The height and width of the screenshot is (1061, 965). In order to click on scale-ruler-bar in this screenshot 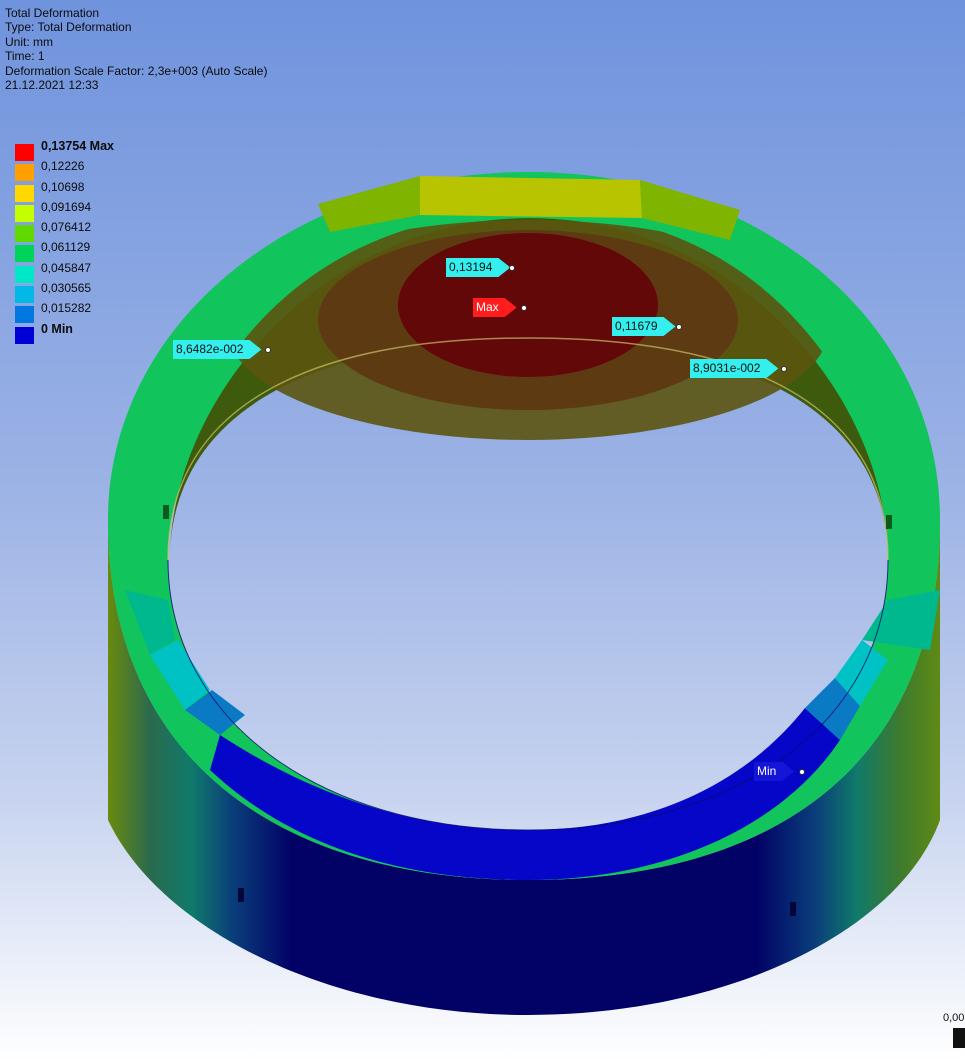, I will do `click(959, 1038)`.